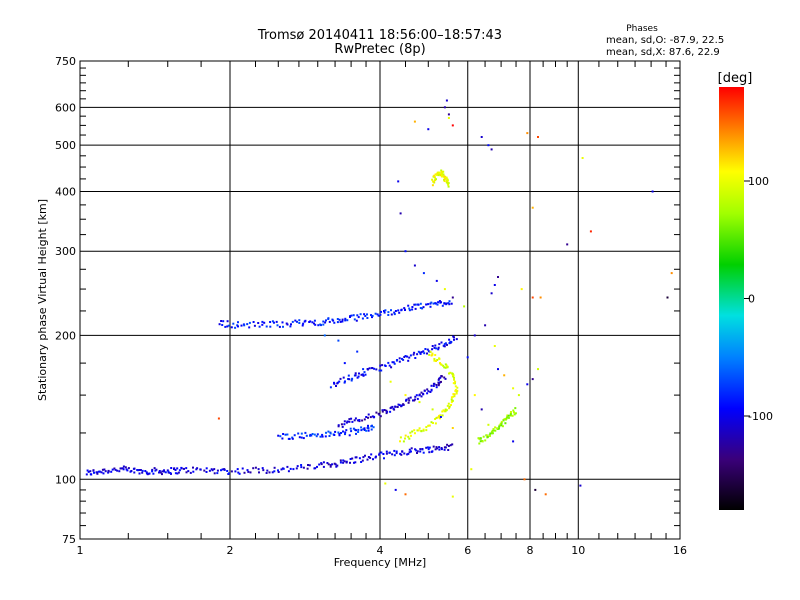 The image size is (800, 600). I want to click on colorbar-tick-label: 0, so click(751, 299).